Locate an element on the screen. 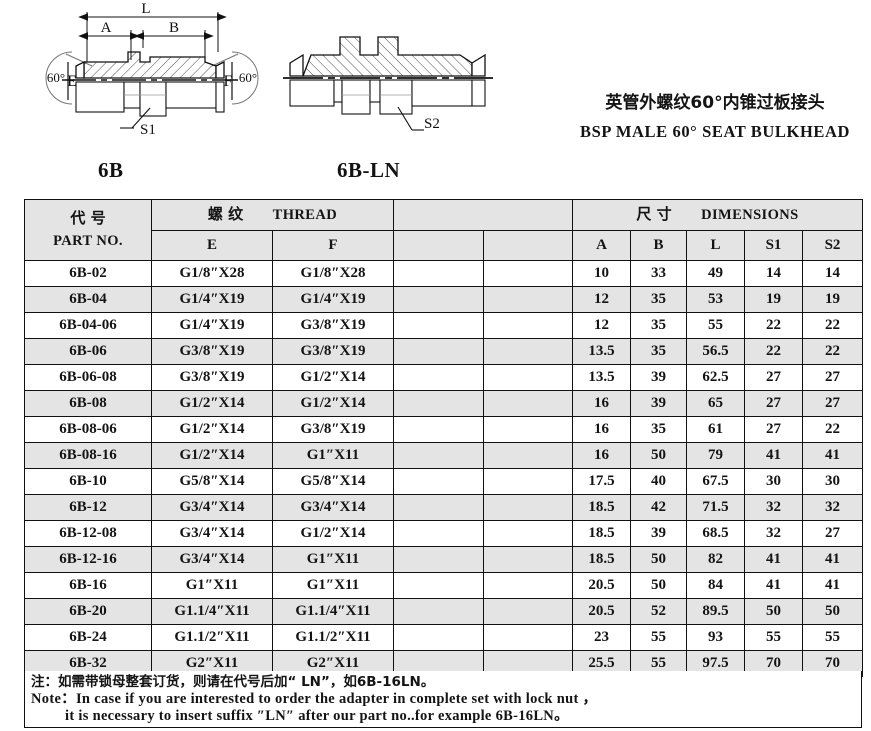  table-row: 6B-08 G1/2″X14 G1/2″X14 16 39 65 27 27 is located at coordinates (444, 403).